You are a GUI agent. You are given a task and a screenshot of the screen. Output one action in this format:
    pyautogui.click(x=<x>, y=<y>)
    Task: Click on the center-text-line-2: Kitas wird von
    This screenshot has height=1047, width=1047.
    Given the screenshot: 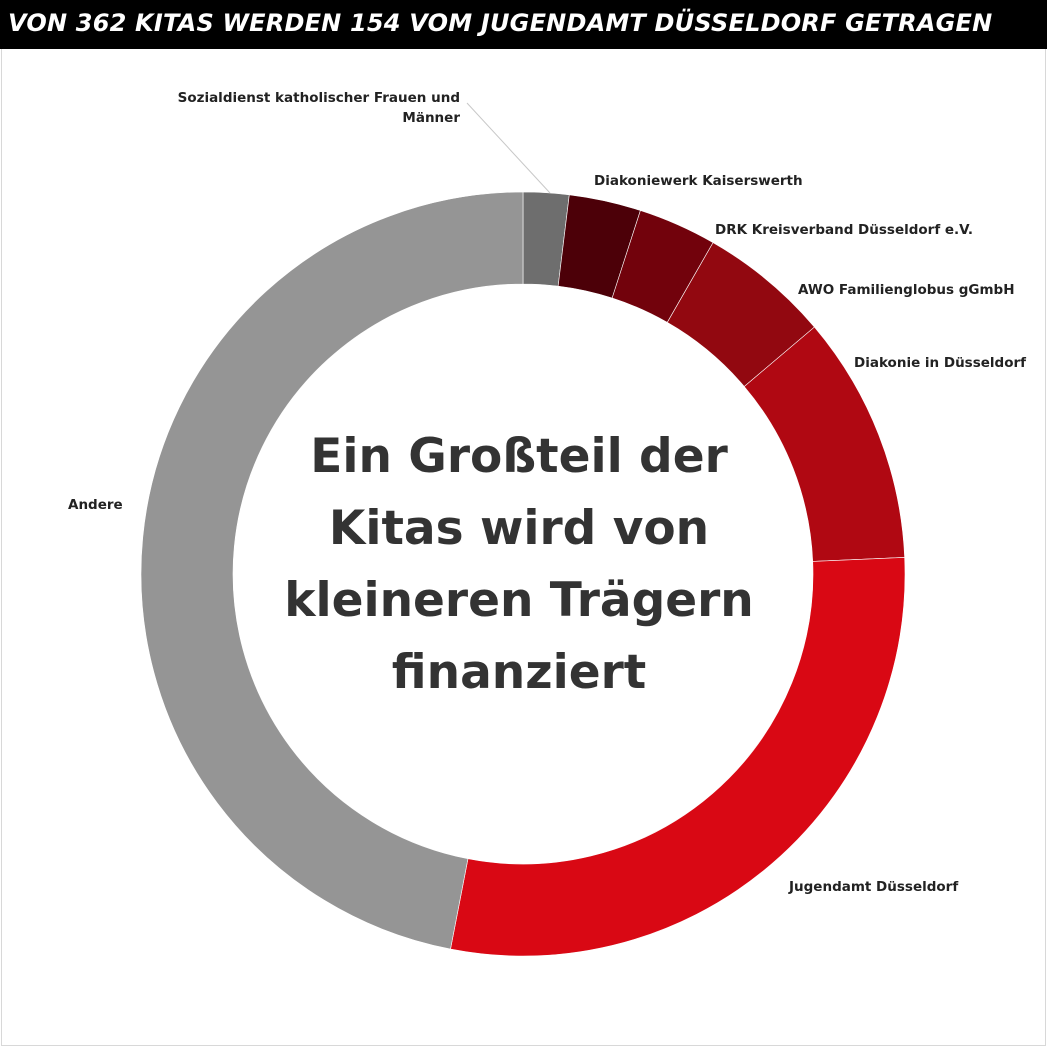 What is the action you would take?
    pyautogui.click(x=519, y=528)
    